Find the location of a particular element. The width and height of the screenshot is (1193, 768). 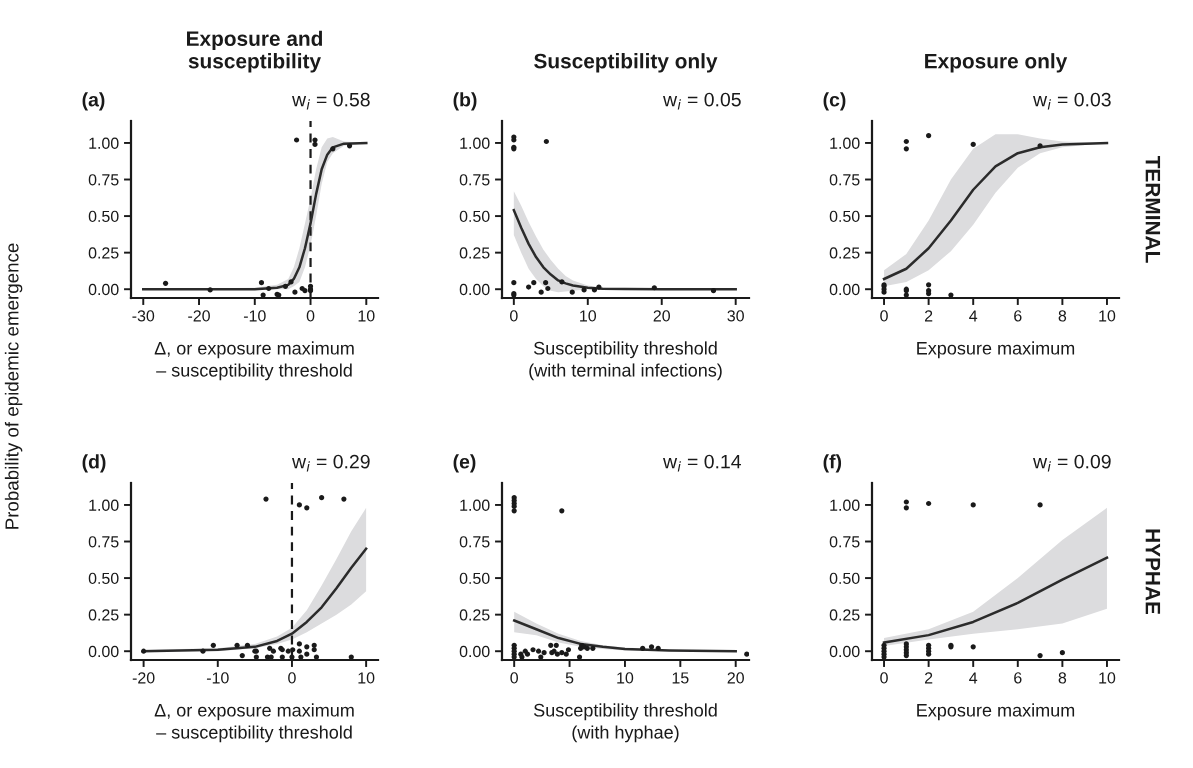

chart-title: Exposure only is located at coordinates (996, 63).